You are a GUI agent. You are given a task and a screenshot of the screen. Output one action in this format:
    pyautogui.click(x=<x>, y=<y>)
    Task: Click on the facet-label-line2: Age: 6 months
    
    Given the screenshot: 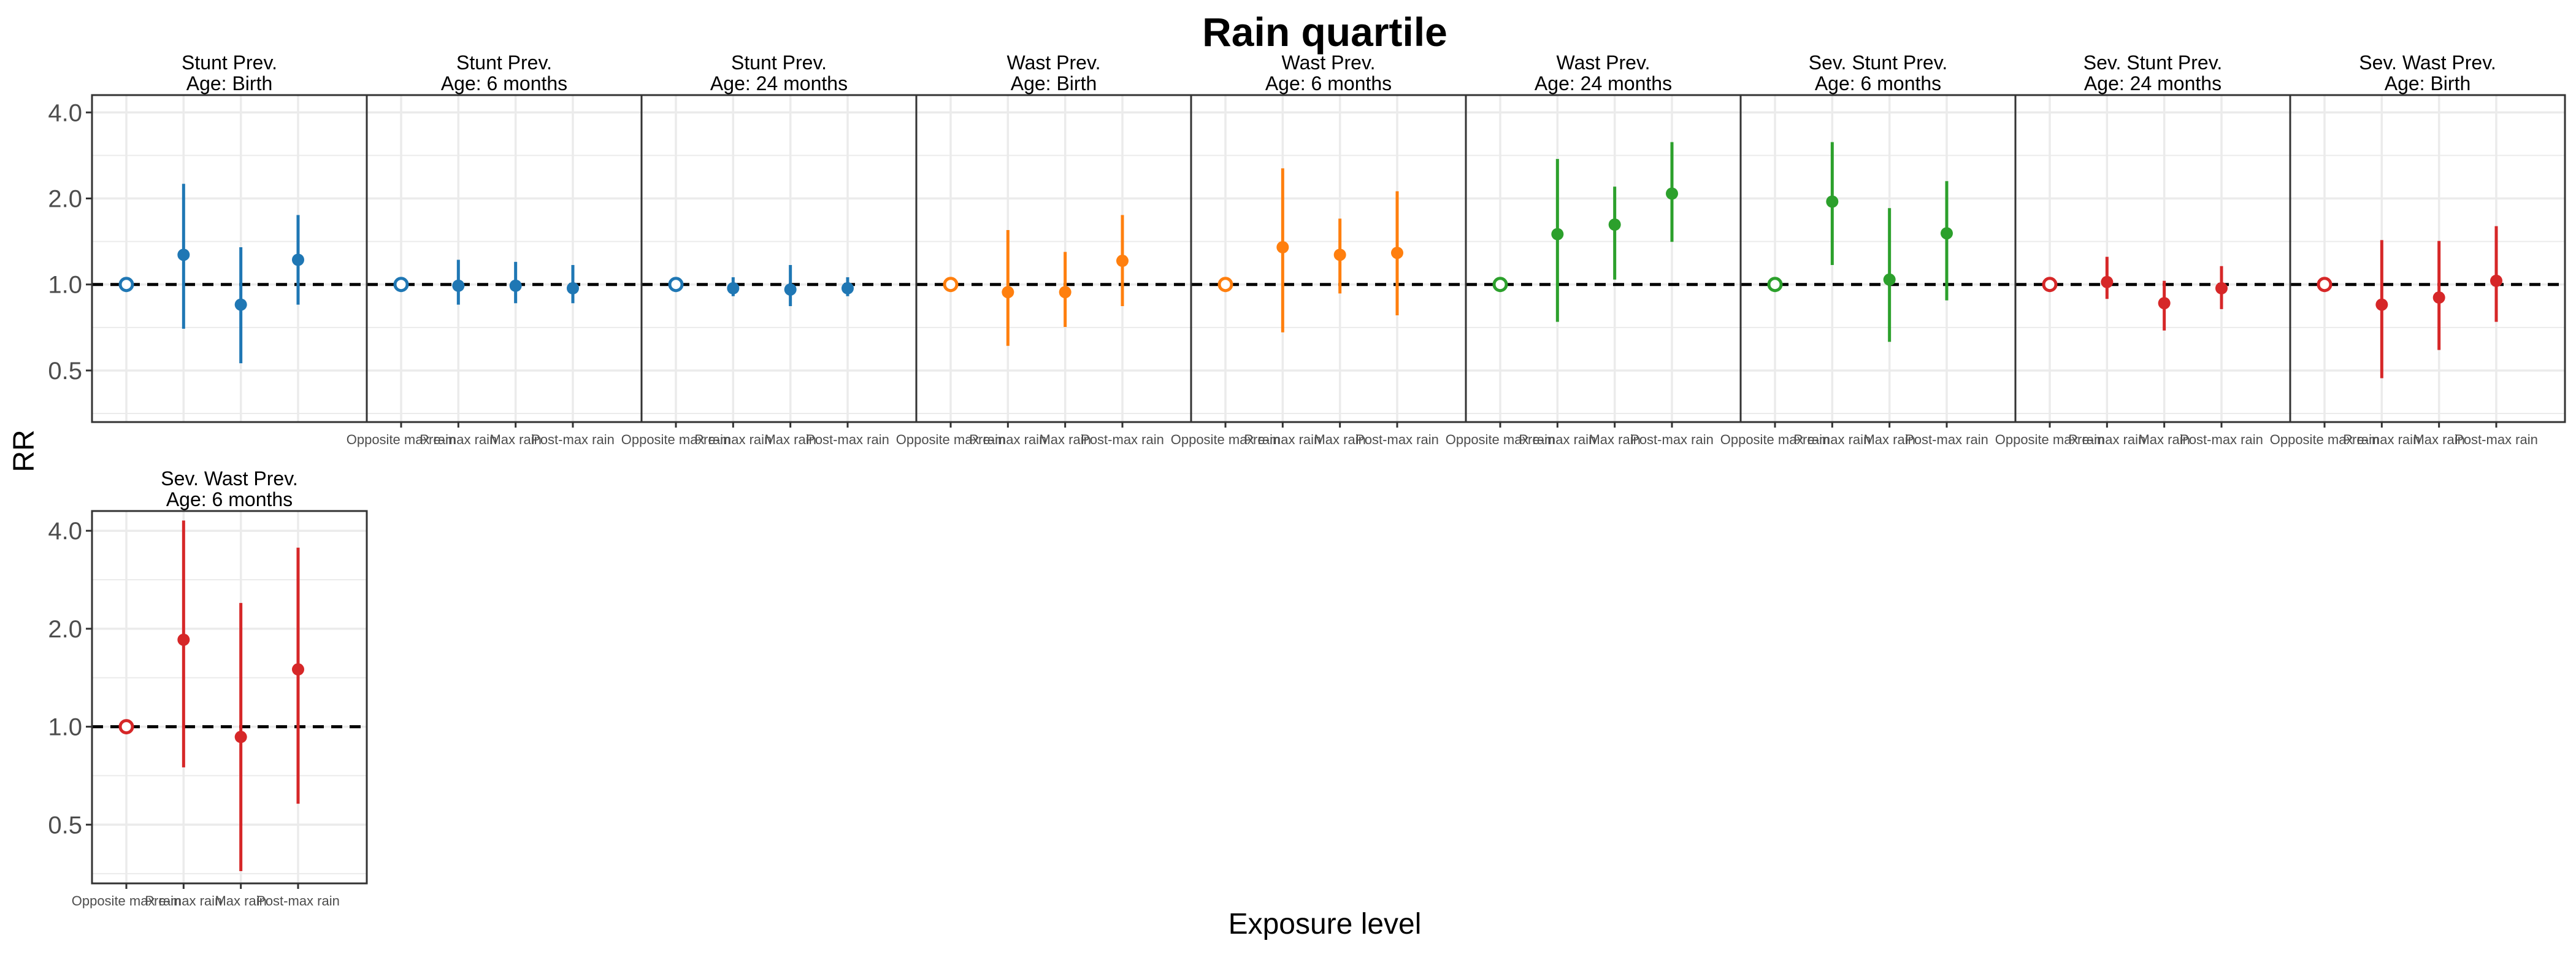 What is the action you would take?
    pyautogui.click(x=1328, y=83)
    